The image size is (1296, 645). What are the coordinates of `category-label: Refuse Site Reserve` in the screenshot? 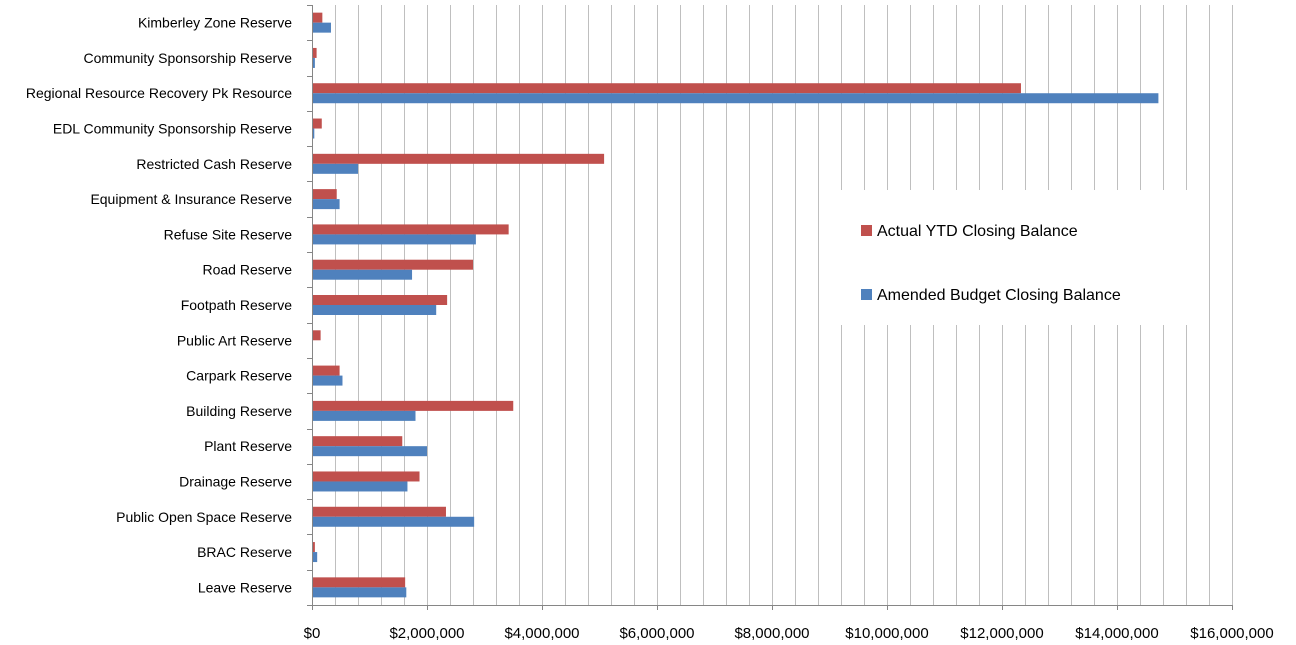 It's located at (228, 234).